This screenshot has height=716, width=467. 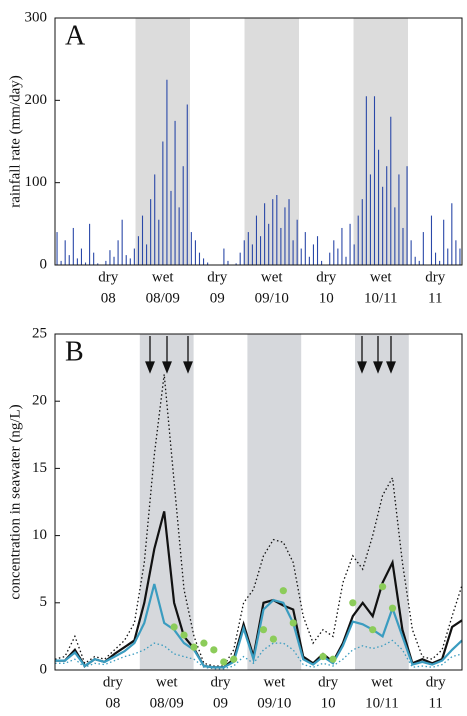 What do you see at coordinates (36, 100) in the screenshot?
I see `y-tick-label: 200` at bounding box center [36, 100].